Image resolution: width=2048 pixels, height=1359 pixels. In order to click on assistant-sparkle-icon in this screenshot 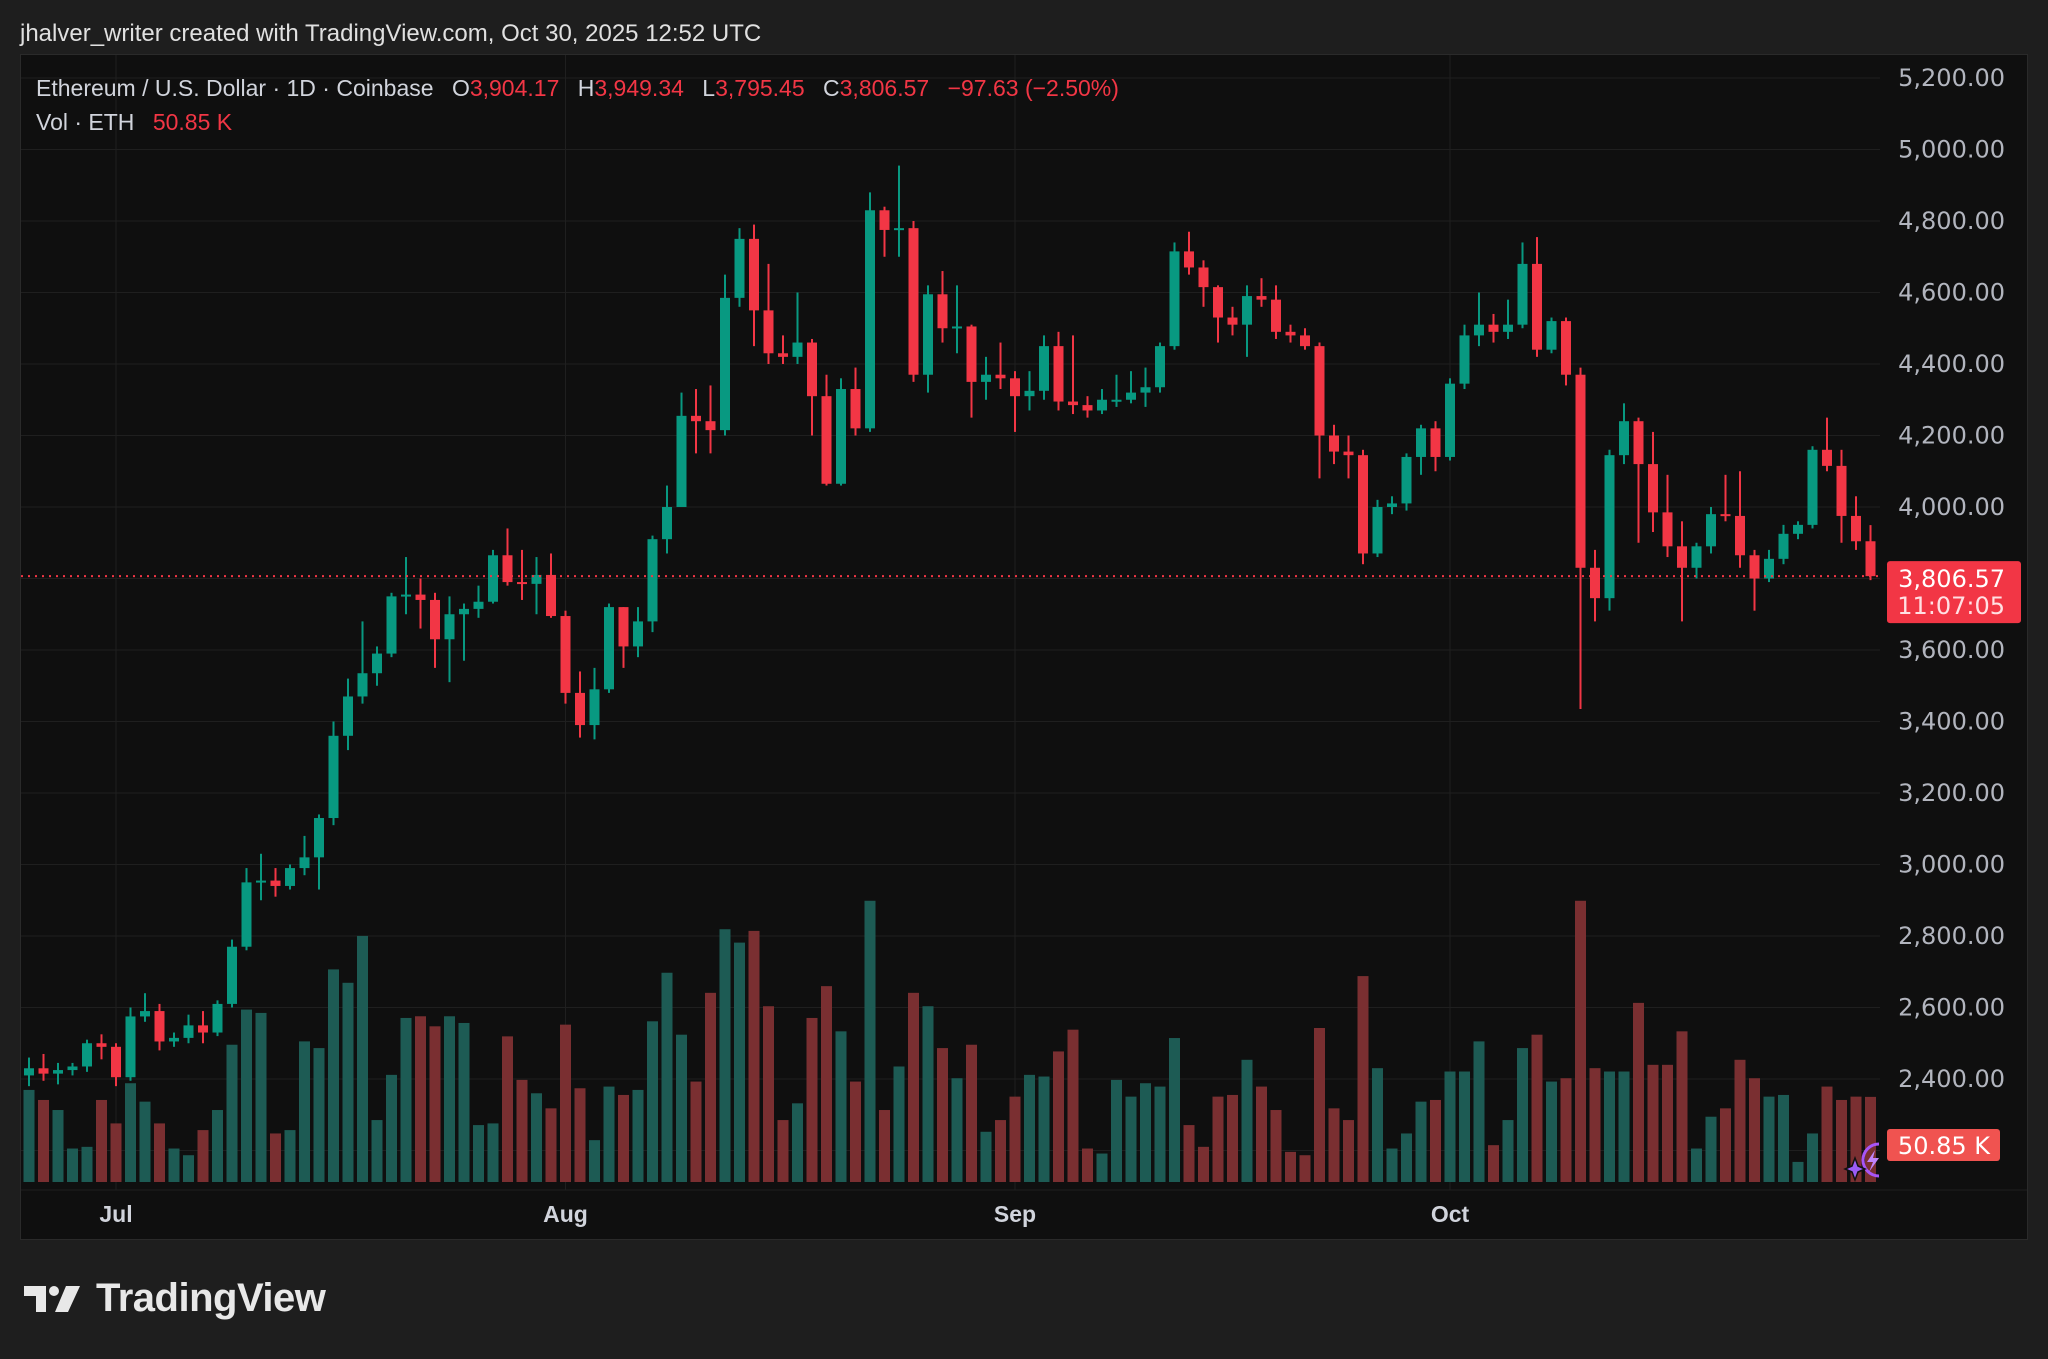, I will do `click(1861, 1162)`.